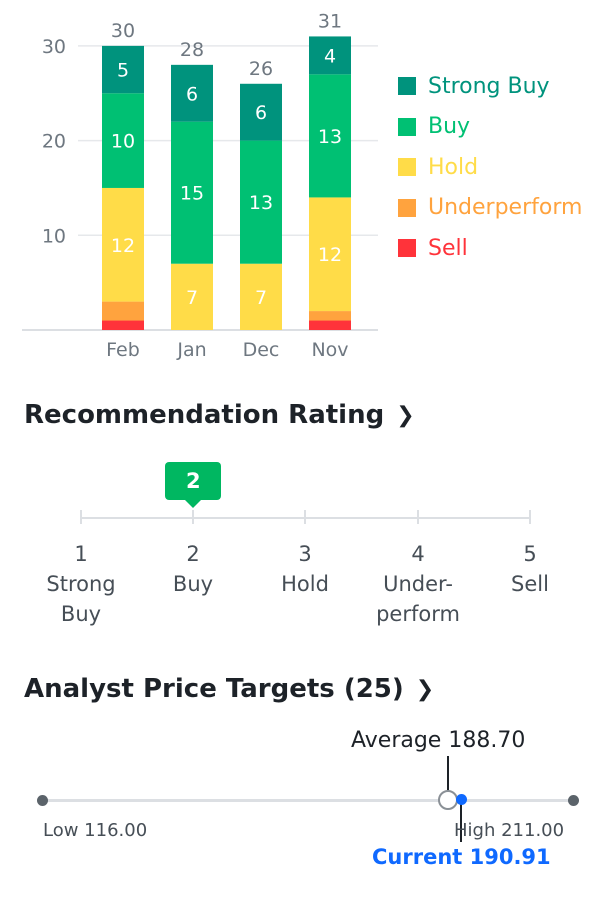 The image size is (611, 906). I want to click on x-tick-label: Nov, so click(329, 350).